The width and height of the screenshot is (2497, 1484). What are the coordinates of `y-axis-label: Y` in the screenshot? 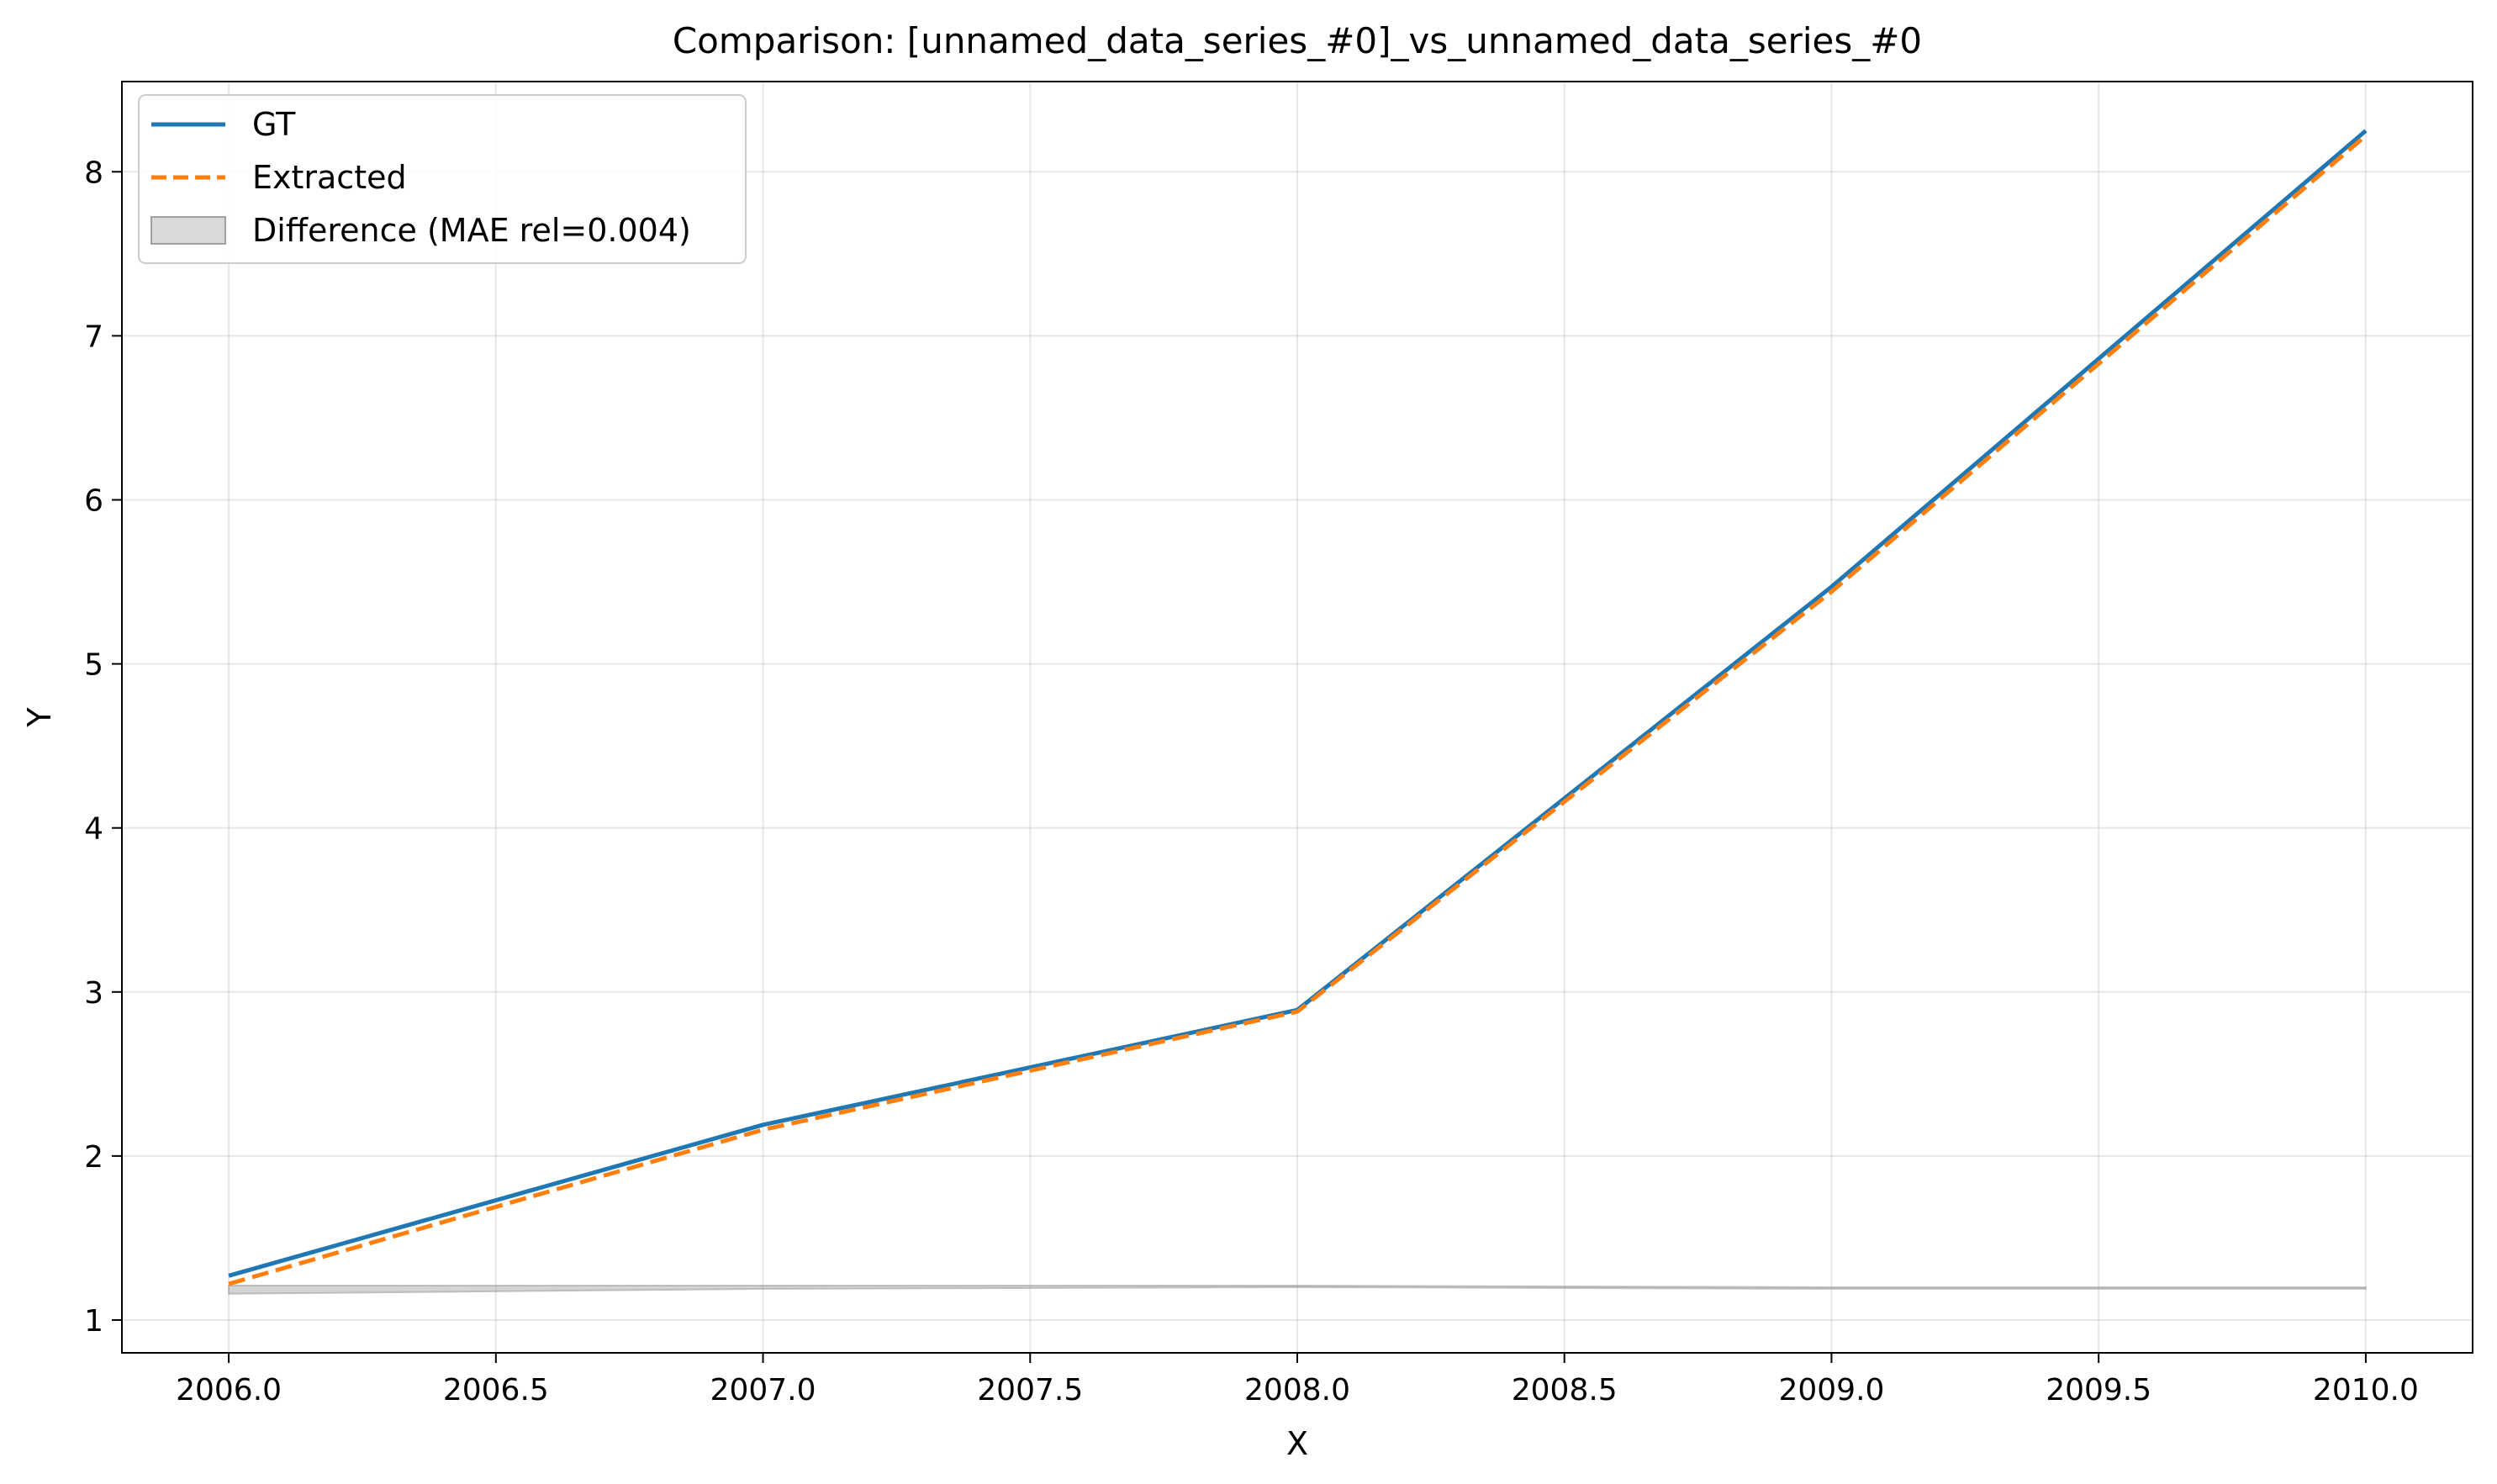 It's located at (39, 717).